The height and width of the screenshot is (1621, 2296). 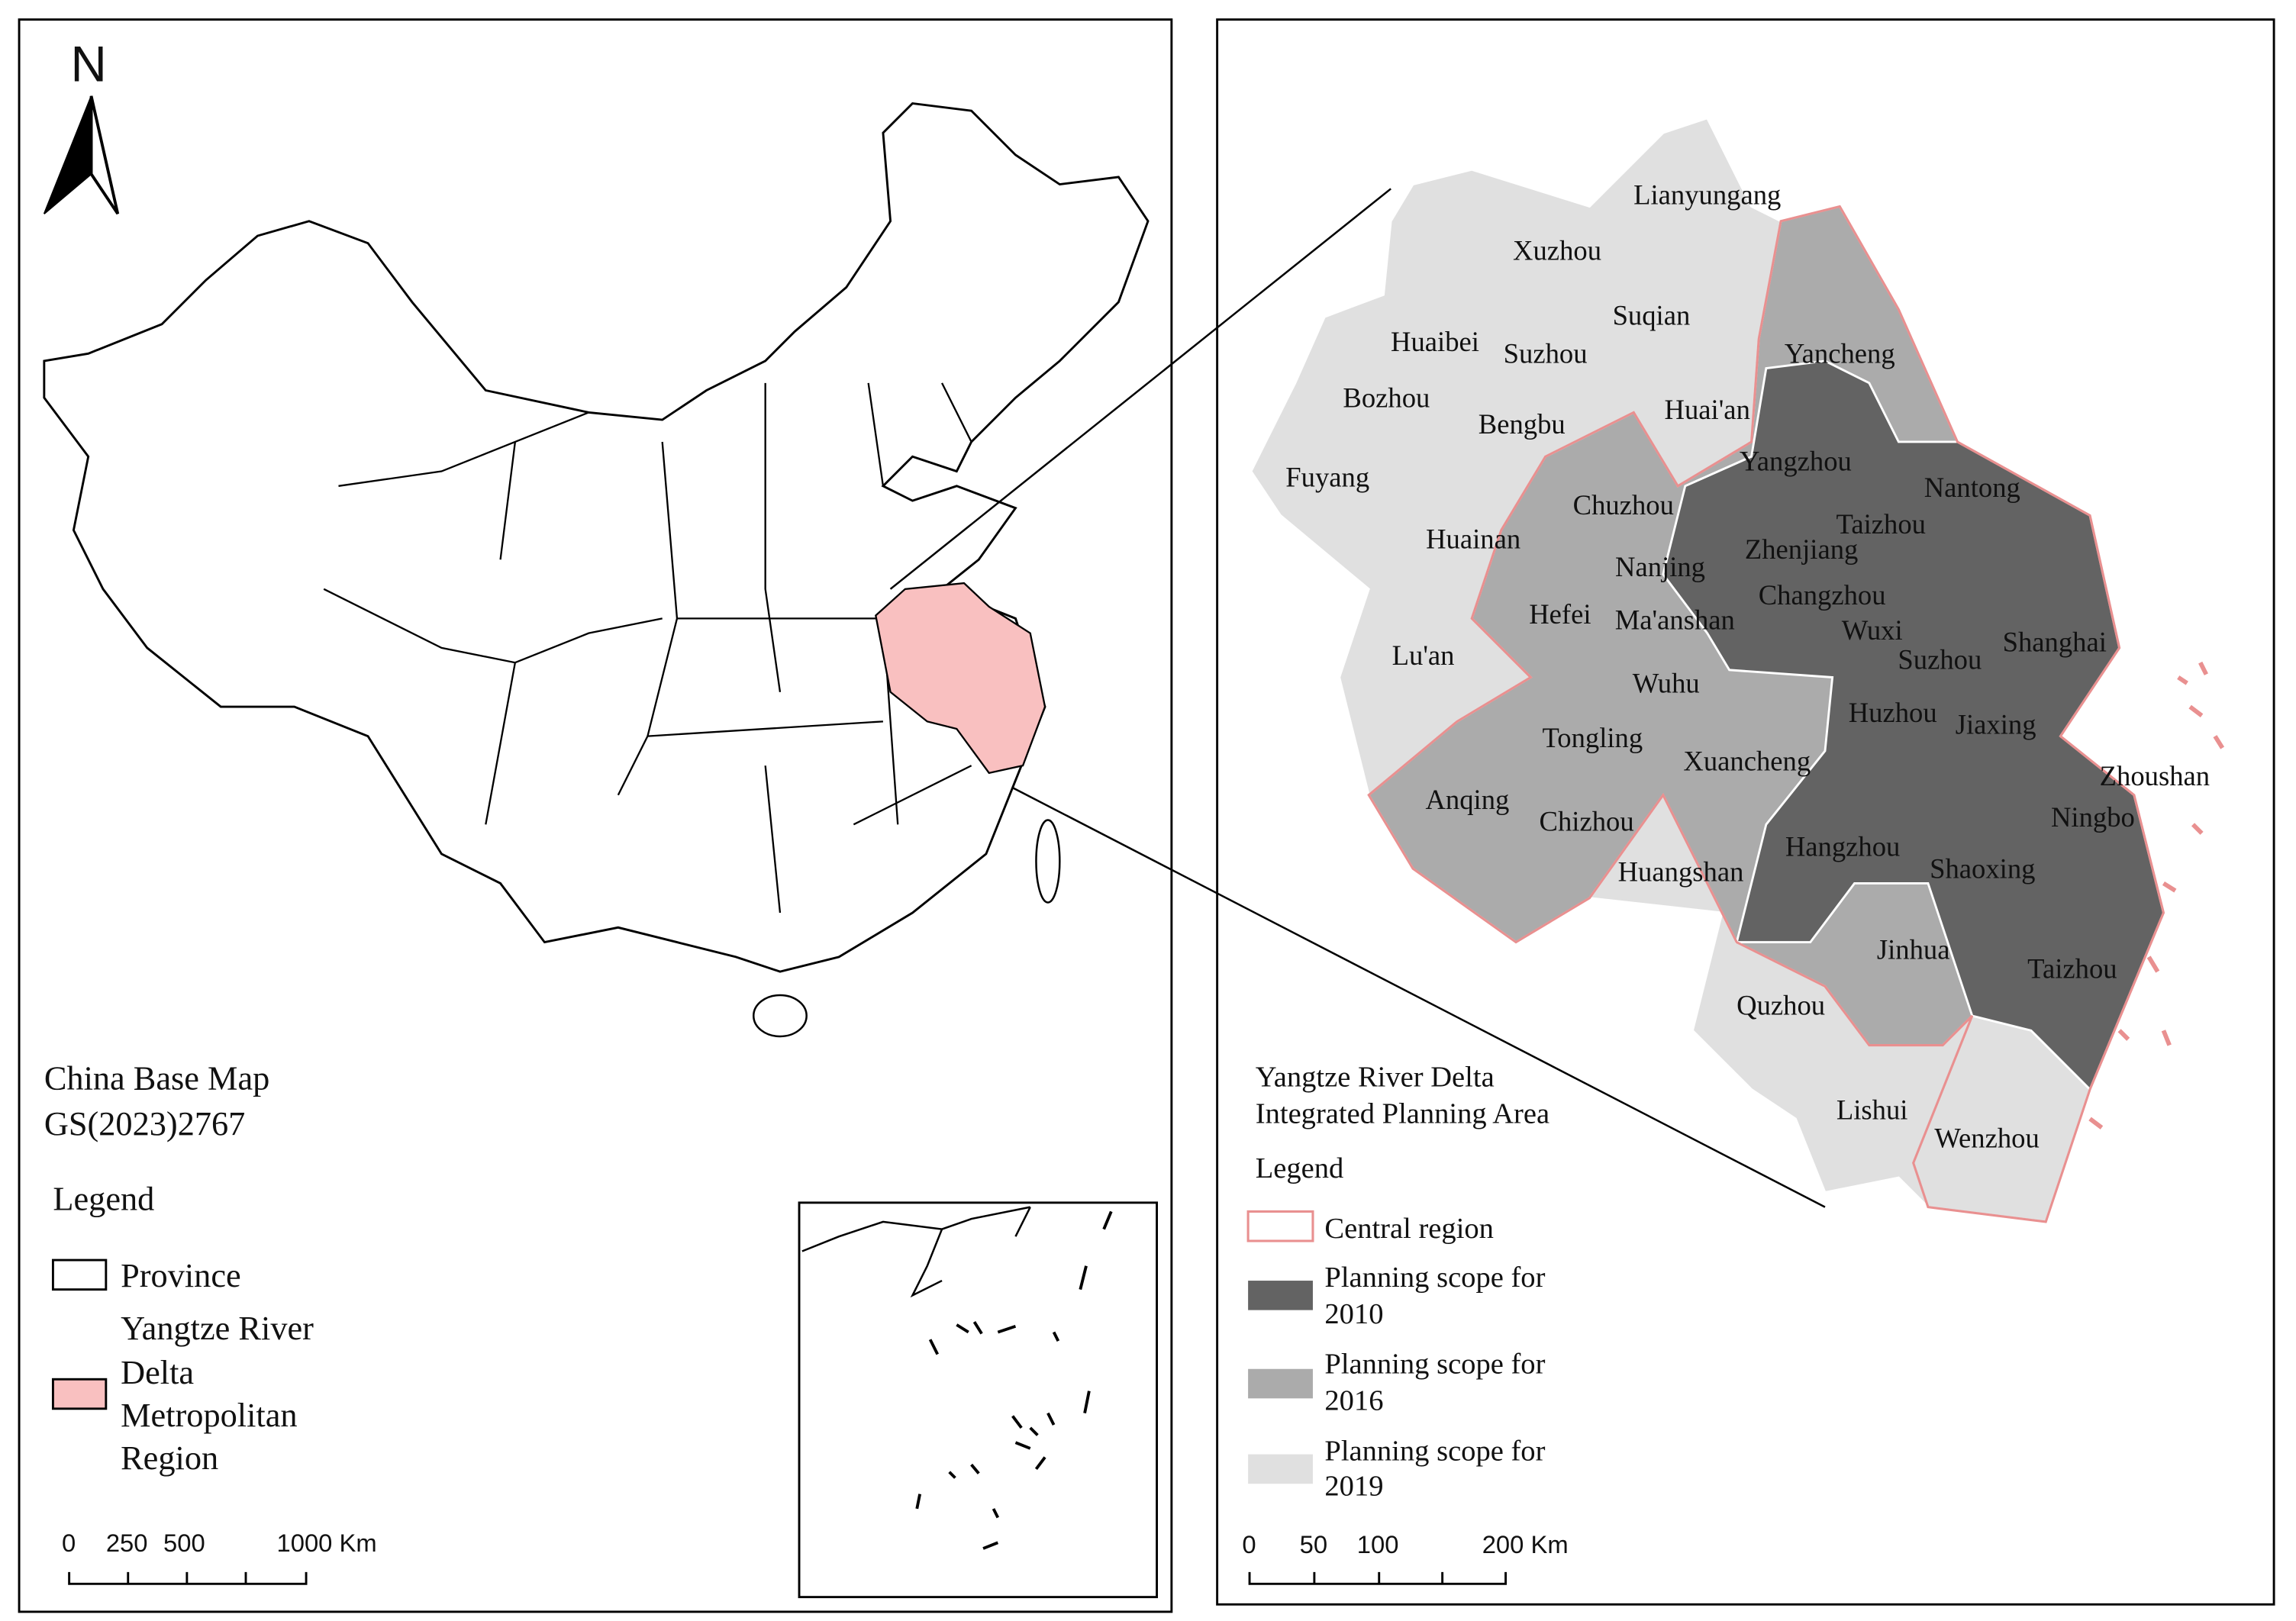 What do you see at coordinates (1048, 862) in the screenshot?
I see `taiwan` at bounding box center [1048, 862].